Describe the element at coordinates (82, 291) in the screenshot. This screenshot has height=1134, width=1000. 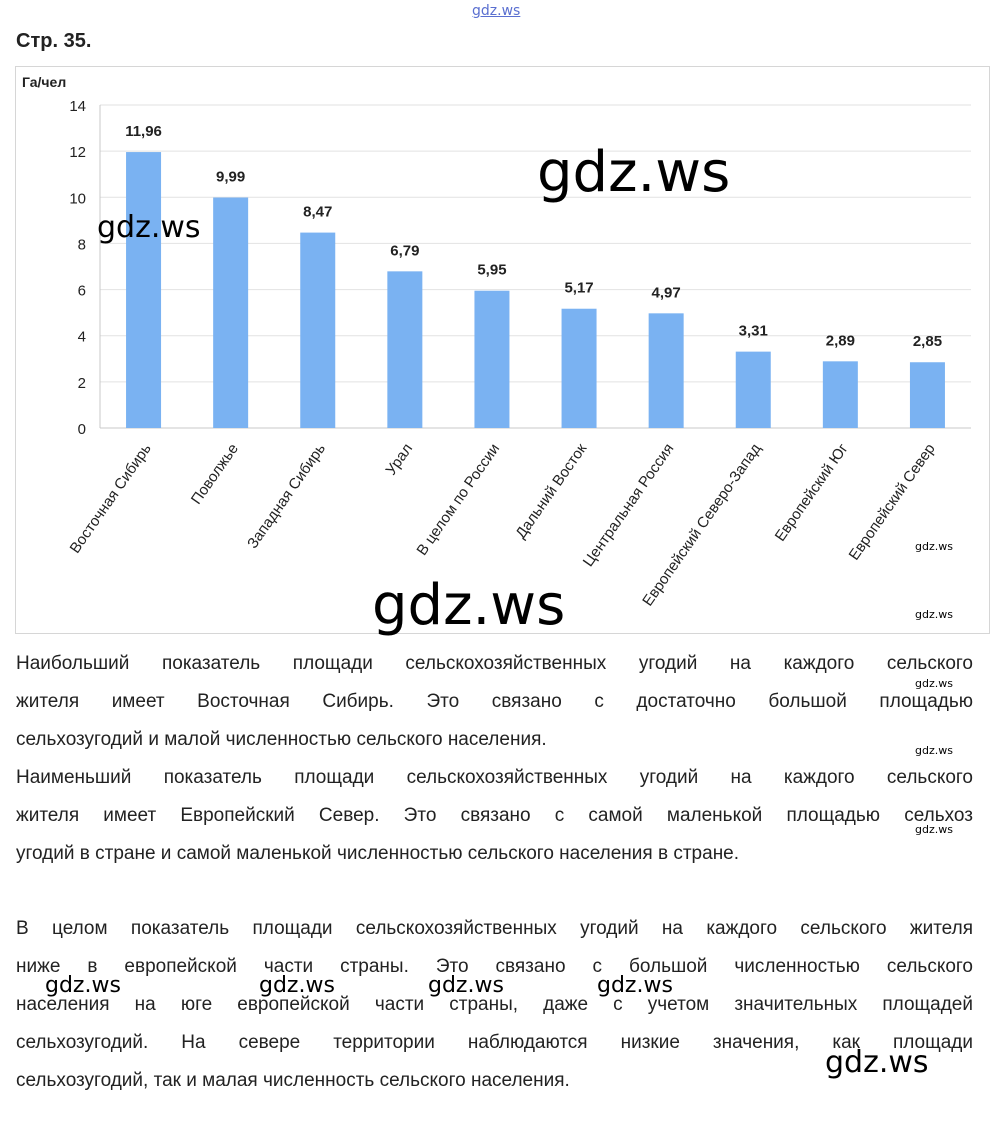
I see `y-tick-label: 6` at that location.